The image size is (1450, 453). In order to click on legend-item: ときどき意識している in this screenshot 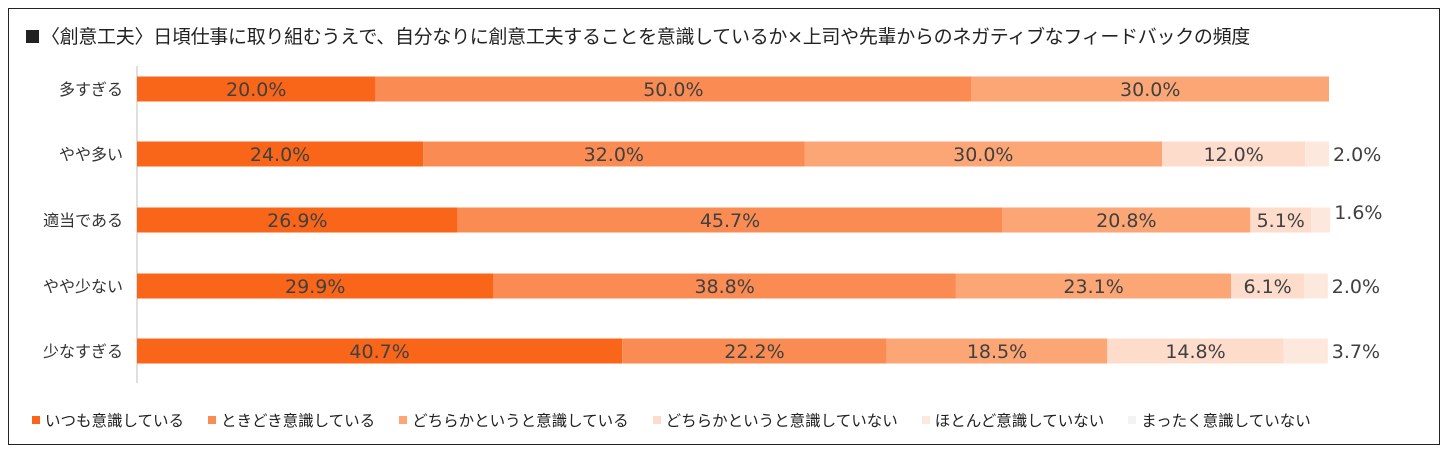, I will do `click(291, 420)`.